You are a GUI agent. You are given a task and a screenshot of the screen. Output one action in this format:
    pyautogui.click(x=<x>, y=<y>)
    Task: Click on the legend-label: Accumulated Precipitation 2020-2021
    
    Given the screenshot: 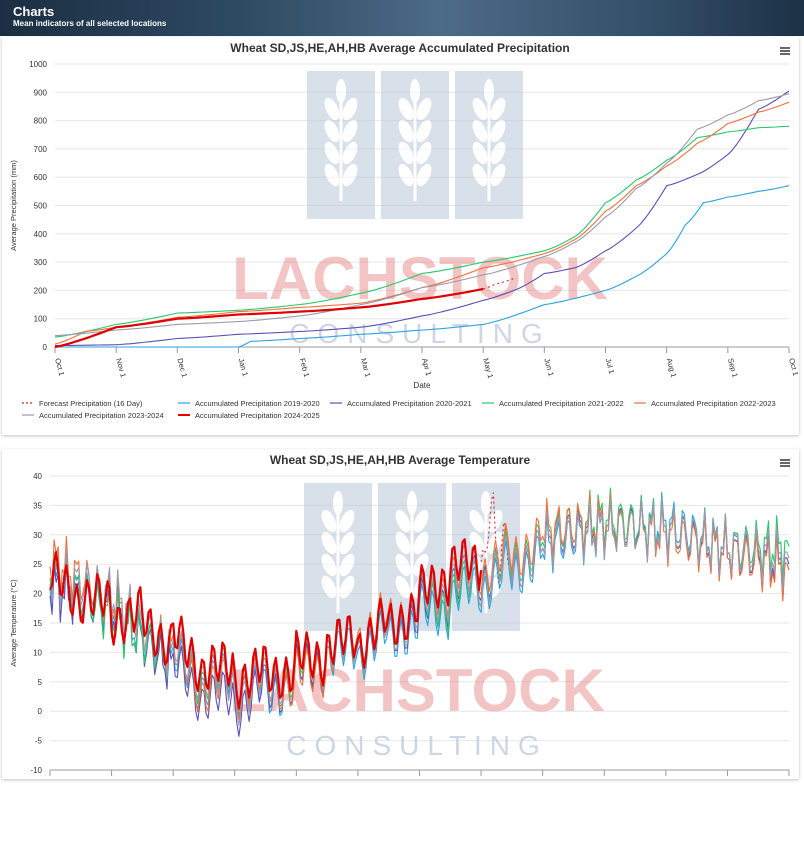 What is the action you would take?
    pyautogui.click(x=409, y=403)
    